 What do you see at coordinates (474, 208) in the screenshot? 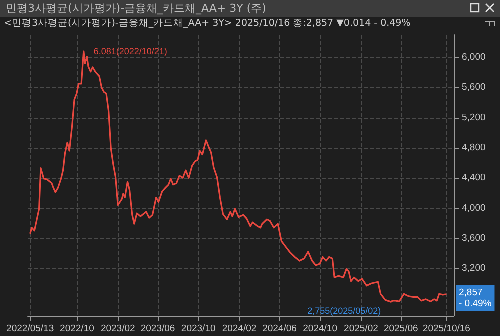
I see `y-tick-label: 4,000` at bounding box center [474, 208].